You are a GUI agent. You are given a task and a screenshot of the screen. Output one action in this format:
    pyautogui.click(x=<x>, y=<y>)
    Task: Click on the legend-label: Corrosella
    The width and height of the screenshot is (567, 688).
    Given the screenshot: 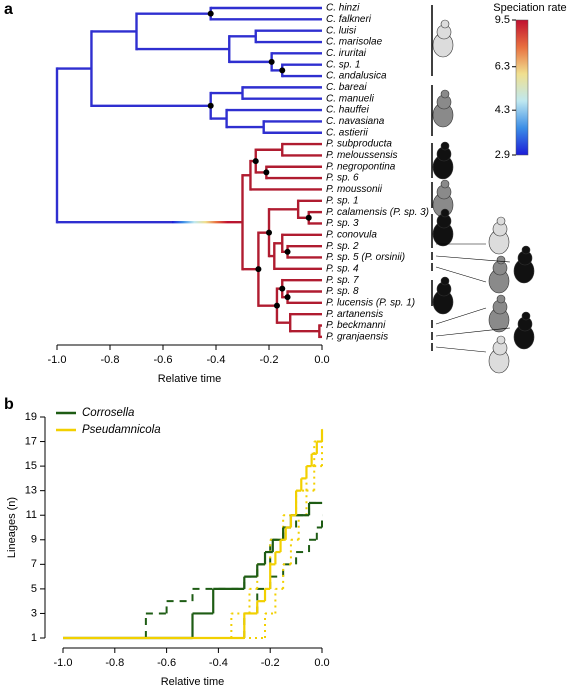 What is the action you would take?
    pyautogui.click(x=108, y=413)
    